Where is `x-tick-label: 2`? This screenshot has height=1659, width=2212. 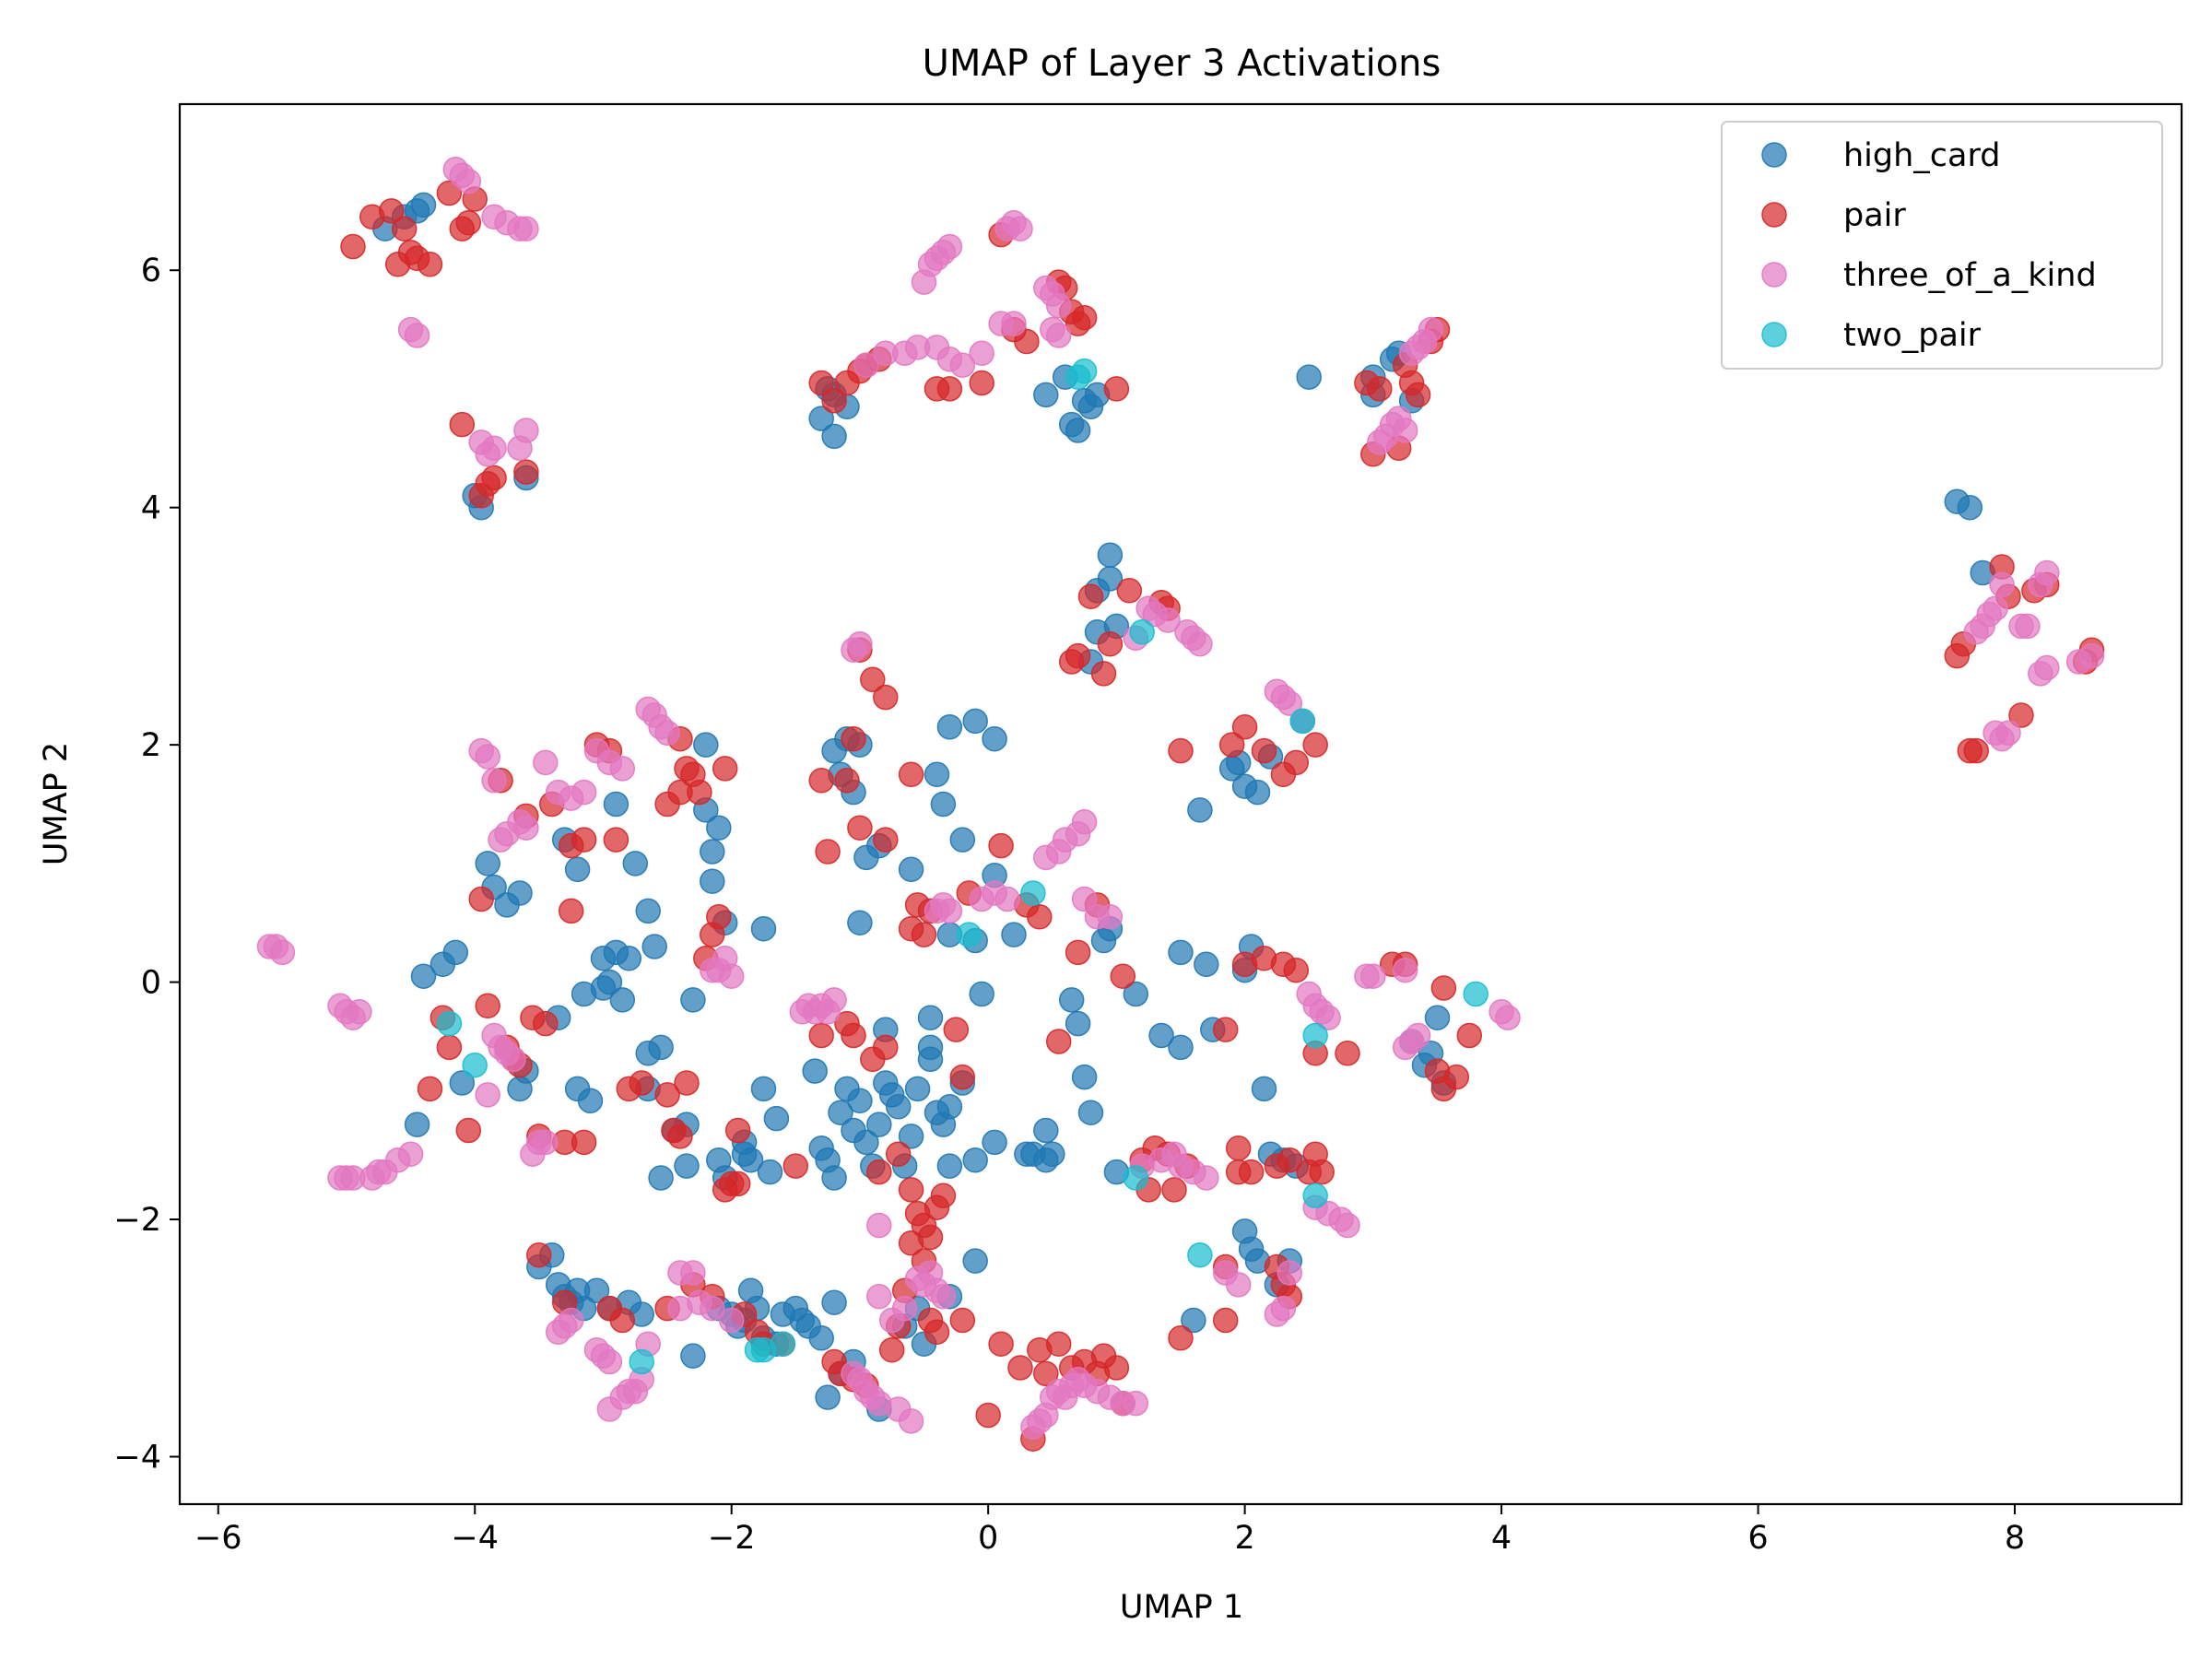 x-tick-label: 2 is located at coordinates (1244, 1538).